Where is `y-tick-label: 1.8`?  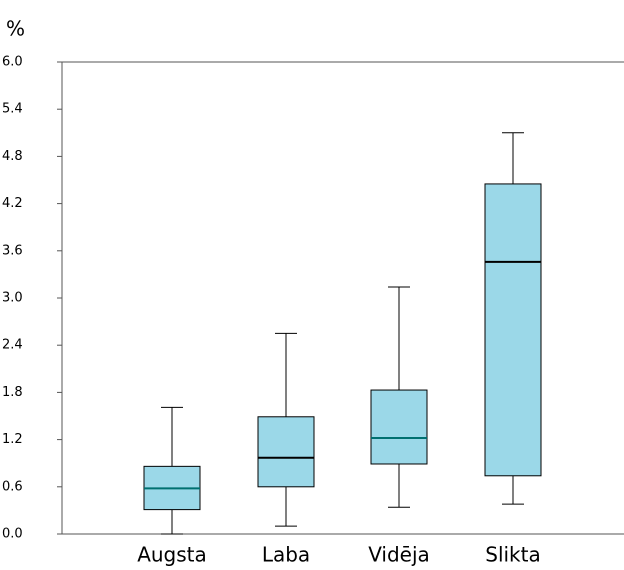
y-tick-label: 1.8 is located at coordinates (12, 392).